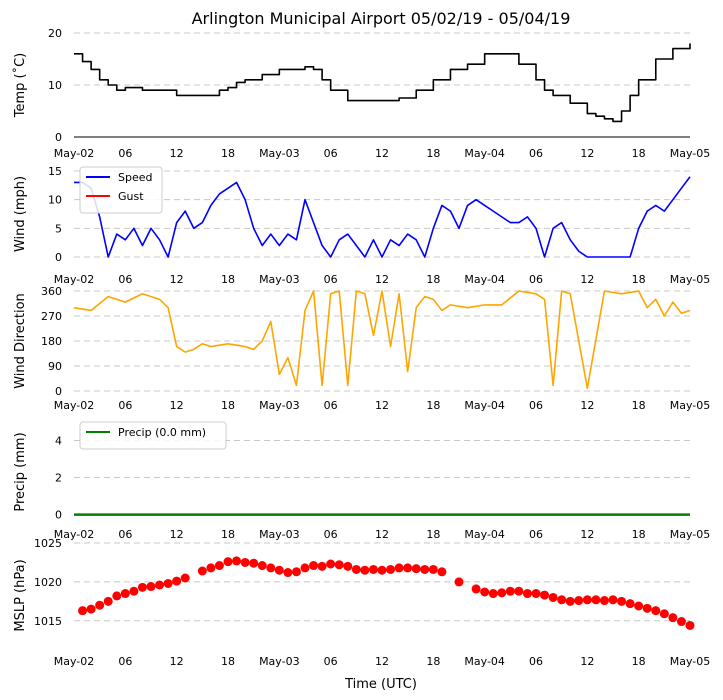  What do you see at coordinates (131, 196) in the screenshot?
I see `legend-label: Gust` at bounding box center [131, 196].